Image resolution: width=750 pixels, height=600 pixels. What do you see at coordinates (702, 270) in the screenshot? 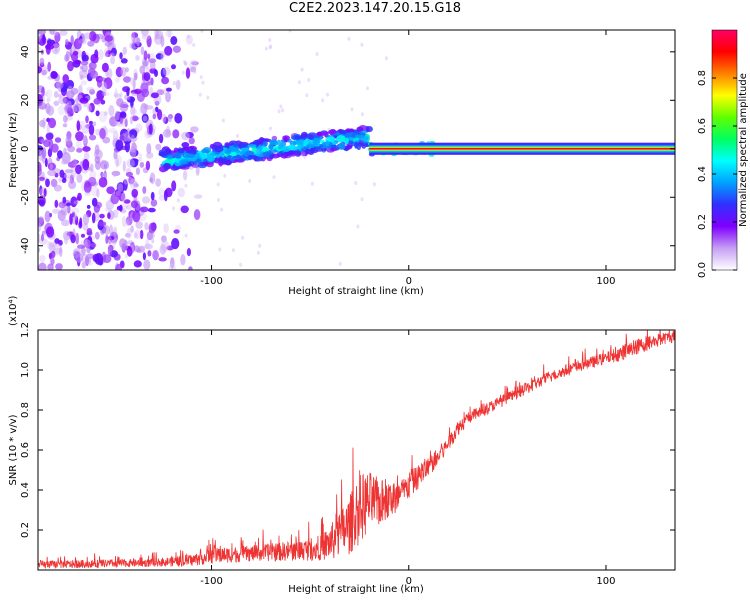
I see `colorbar-tick-label: 0.0` at bounding box center [702, 270].